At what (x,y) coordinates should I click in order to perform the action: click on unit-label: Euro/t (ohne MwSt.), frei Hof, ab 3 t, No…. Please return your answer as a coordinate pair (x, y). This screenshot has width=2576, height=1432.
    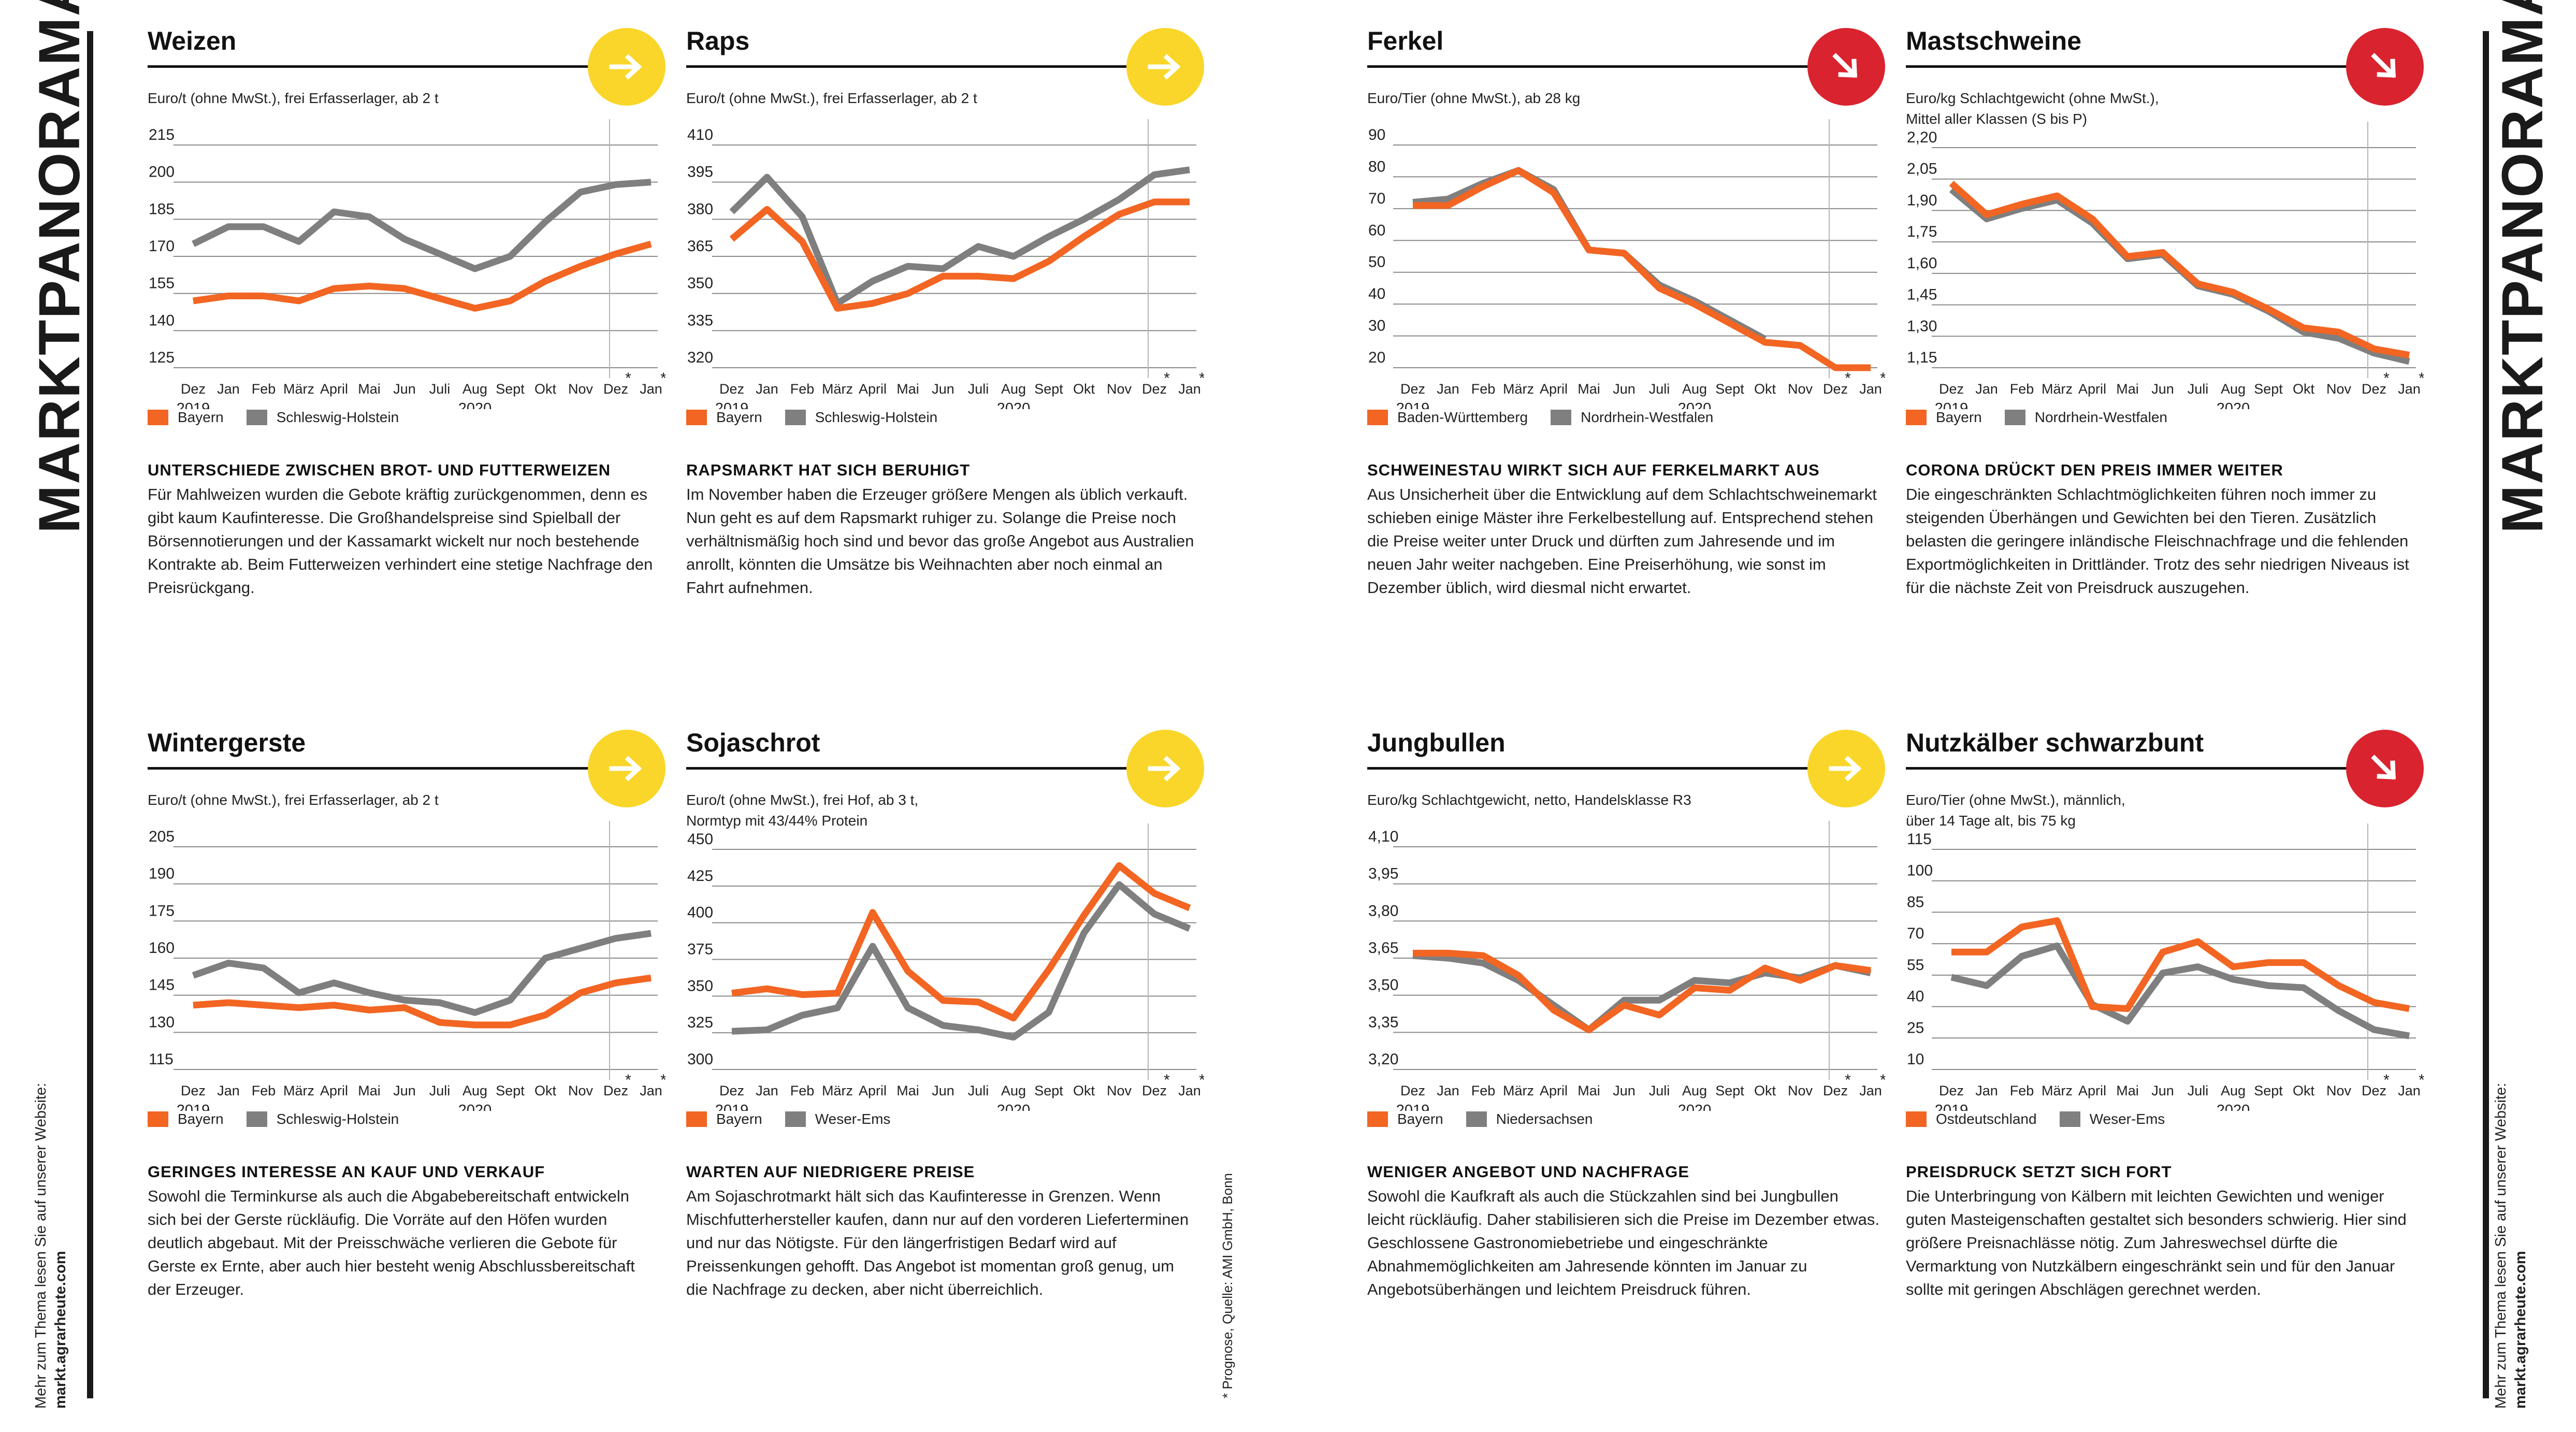
    Looking at the image, I should click on (802, 810).